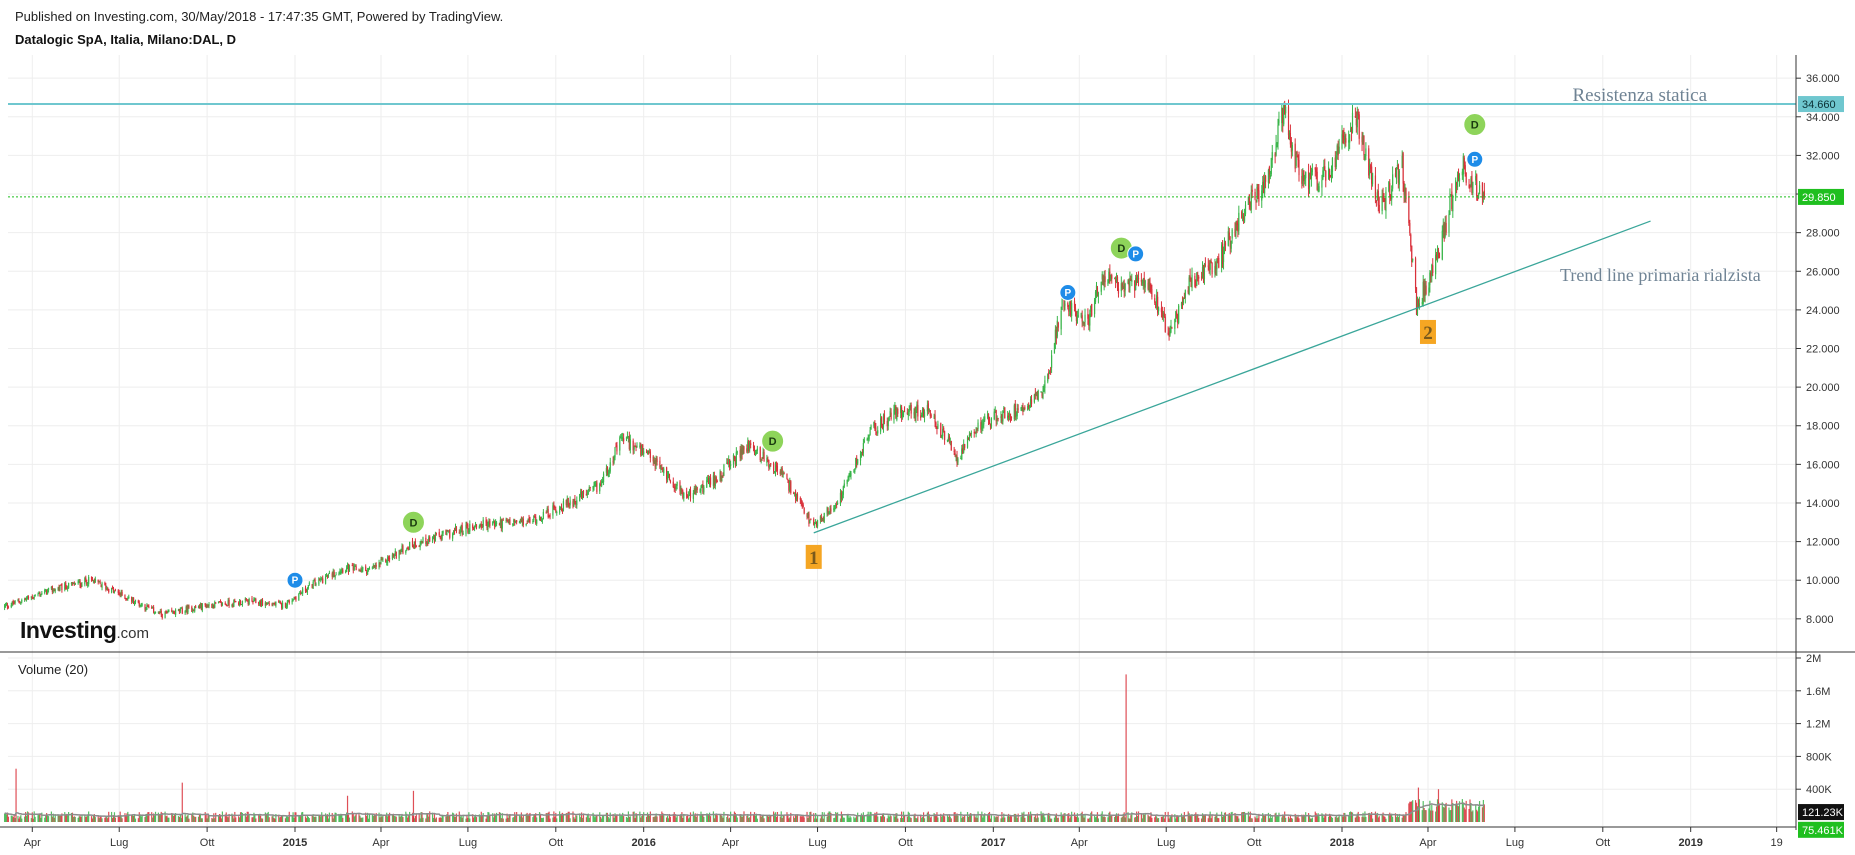  Describe the element at coordinates (1823, 388) in the screenshot. I see `price-tick-label: 20.000` at that location.